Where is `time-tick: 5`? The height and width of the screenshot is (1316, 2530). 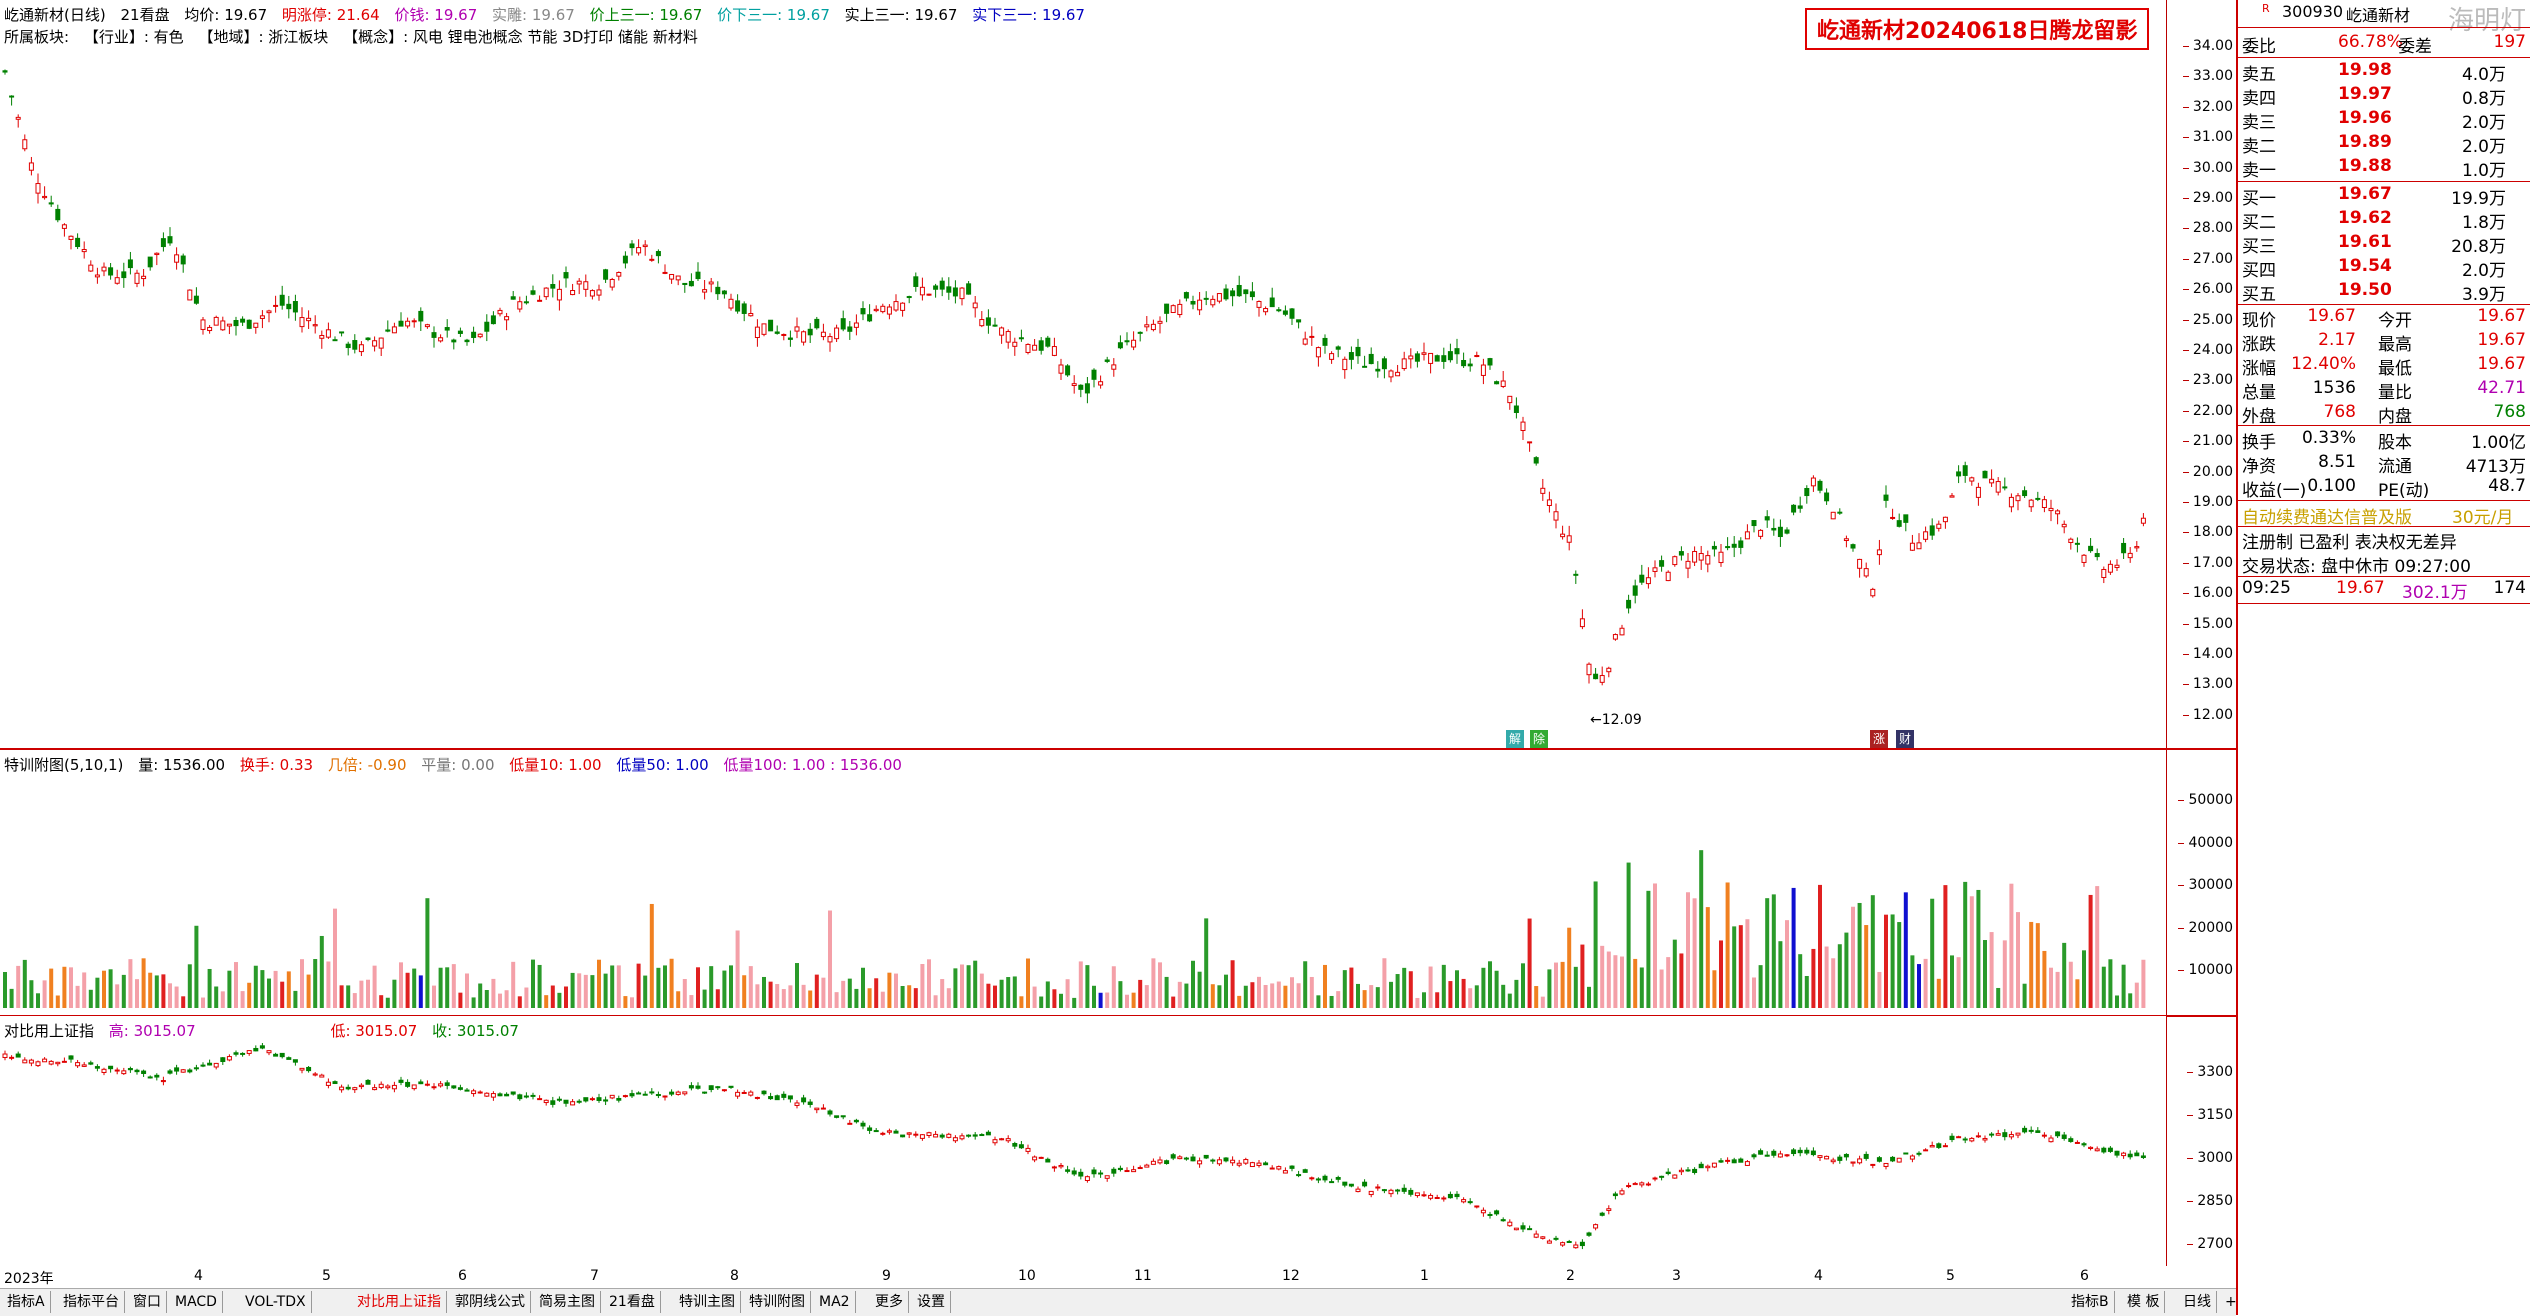 time-tick: 5 is located at coordinates (326, 1276).